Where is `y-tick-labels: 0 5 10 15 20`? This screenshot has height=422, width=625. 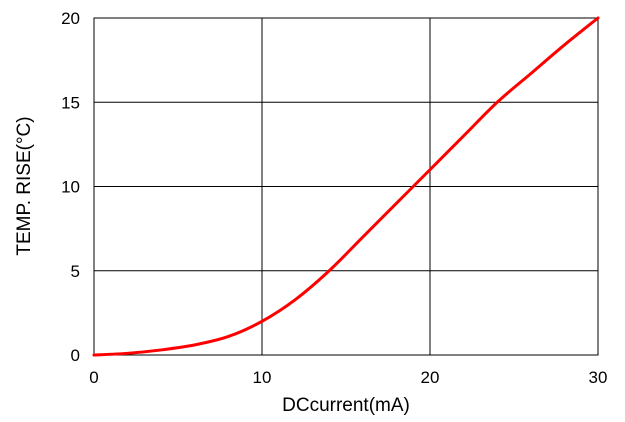
y-tick-labels: 0 5 10 15 20 is located at coordinates (70, 187).